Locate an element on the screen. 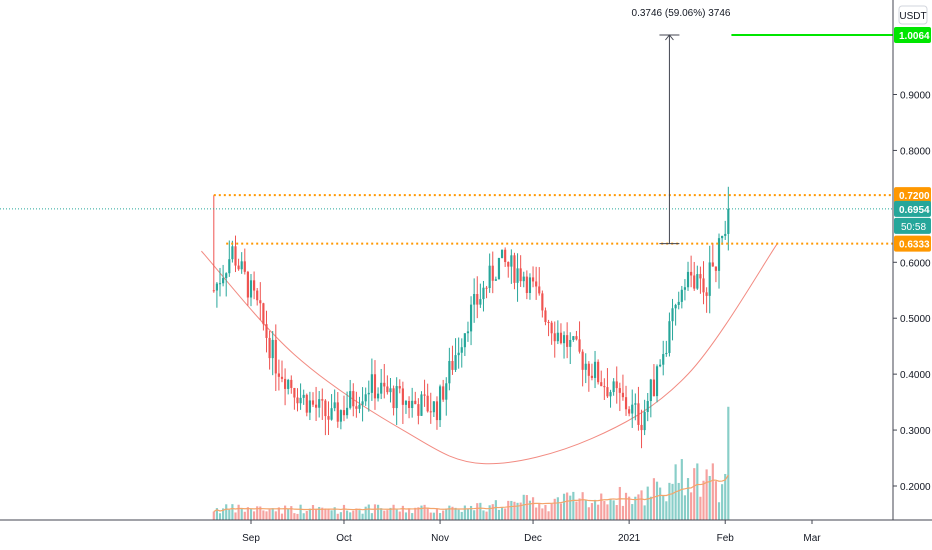 The height and width of the screenshot is (550, 932). time-axis: Sep Oct Nov Dec 2021 Feb Mar is located at coordinates (531, 532).